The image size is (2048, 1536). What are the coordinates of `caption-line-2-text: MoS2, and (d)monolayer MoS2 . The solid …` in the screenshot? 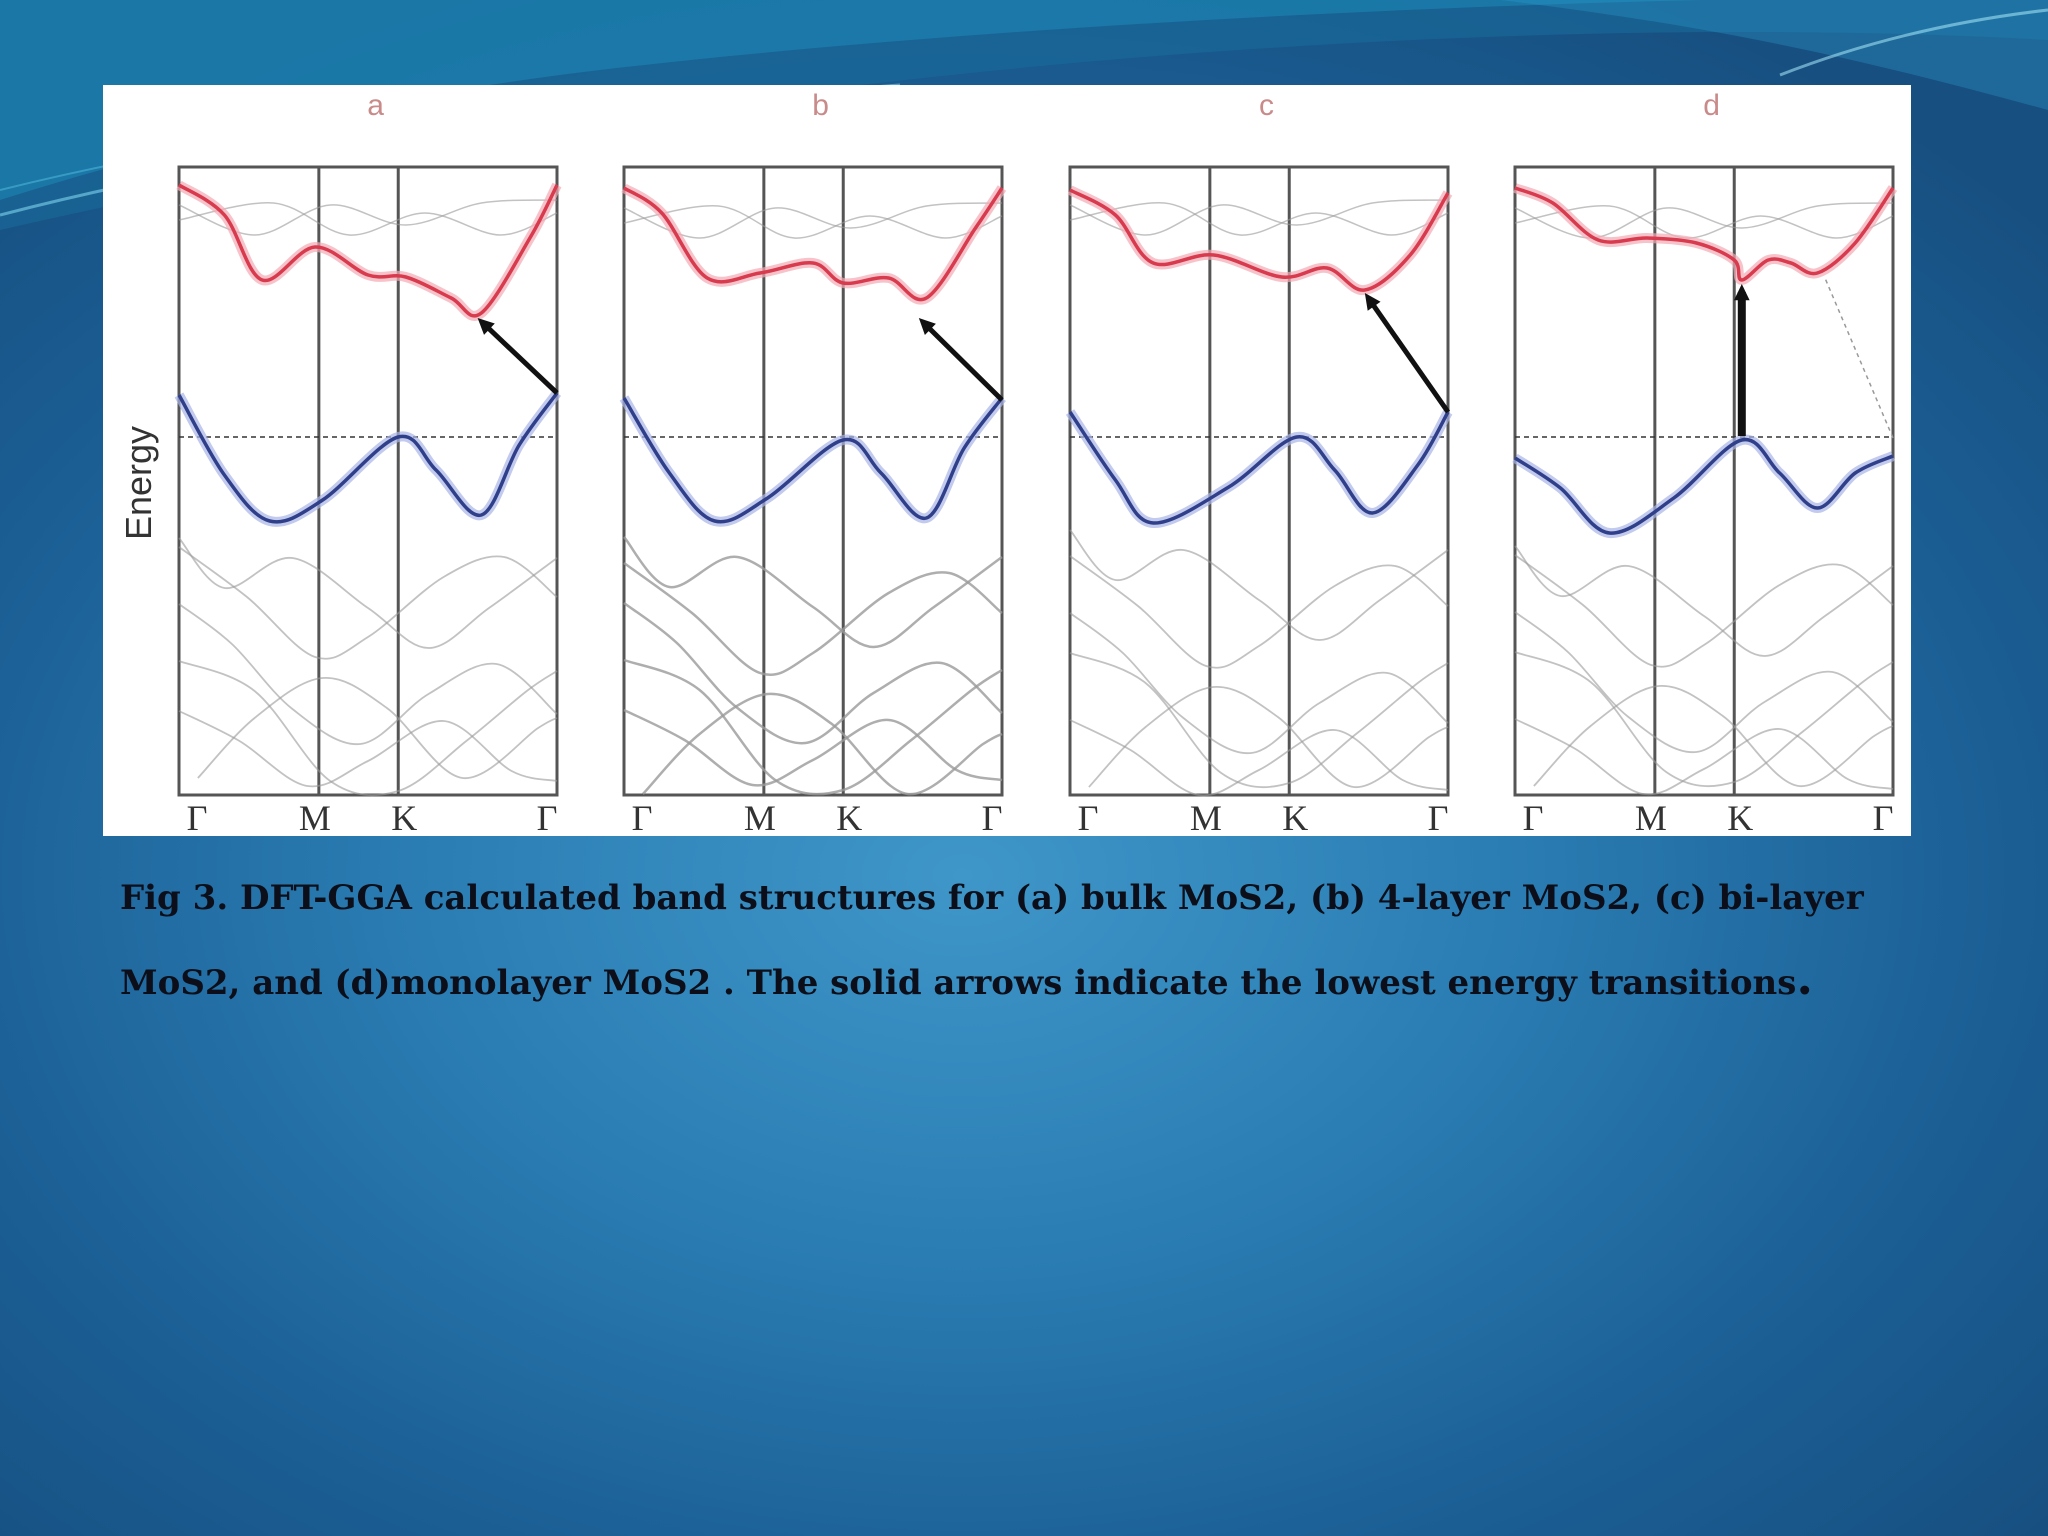 It's located at (958, 983).